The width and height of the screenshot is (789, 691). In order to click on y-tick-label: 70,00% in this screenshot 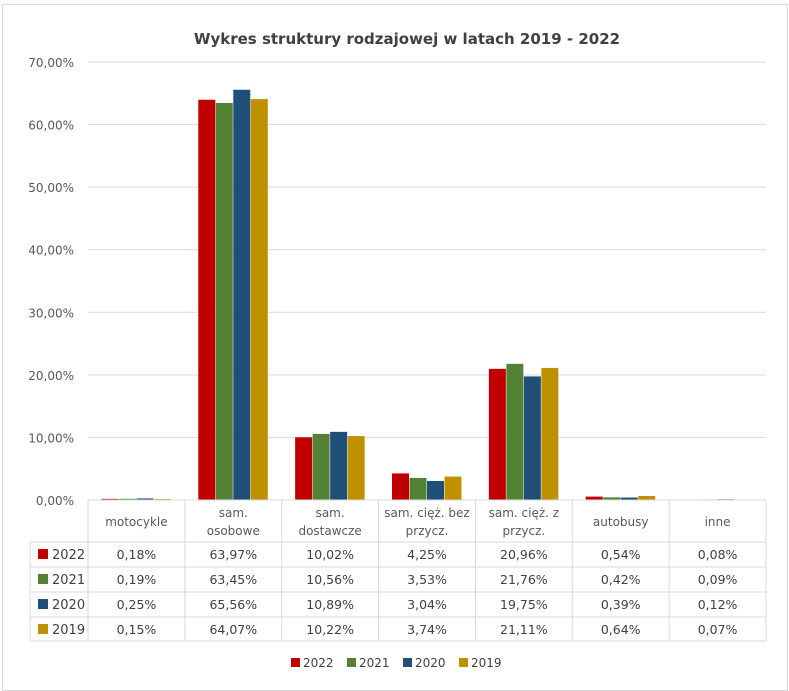, I will do `click(51, 63)`.